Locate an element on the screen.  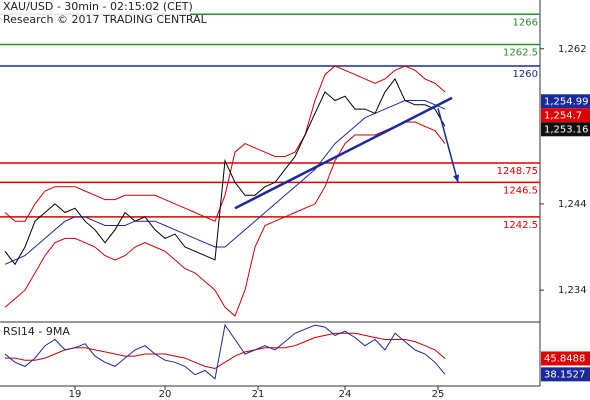
level-label: 1266 is located at coordinates (525, 22).